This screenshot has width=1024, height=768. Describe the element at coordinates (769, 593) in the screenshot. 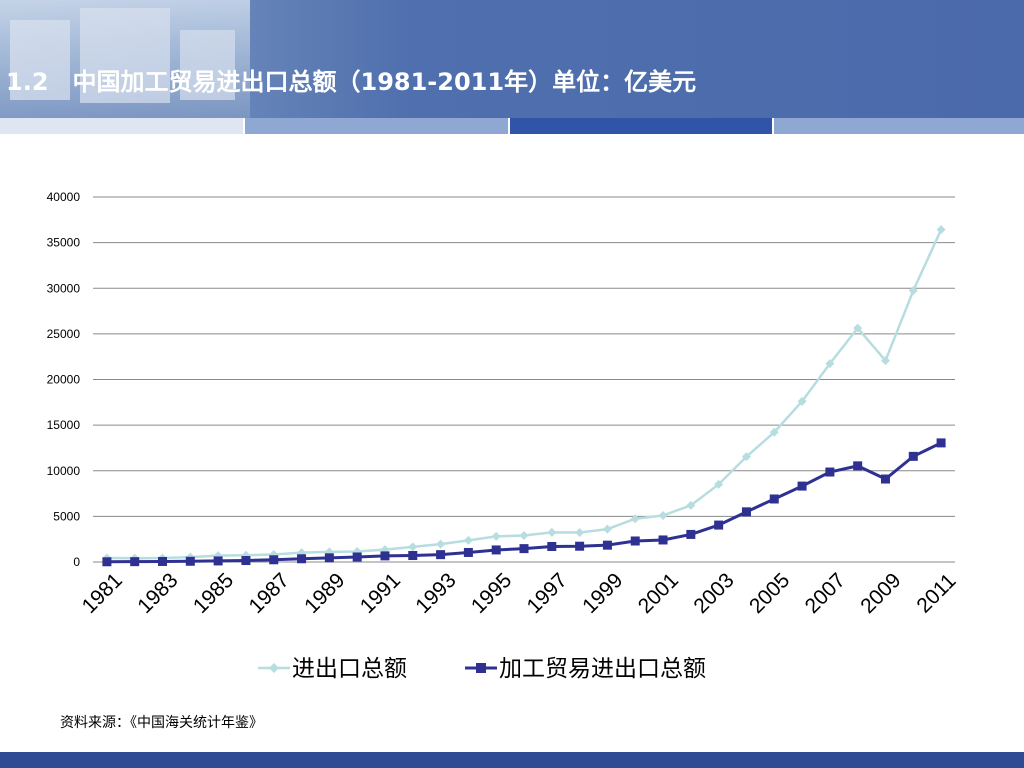

I see `x-tick-label: 2005` at that location.